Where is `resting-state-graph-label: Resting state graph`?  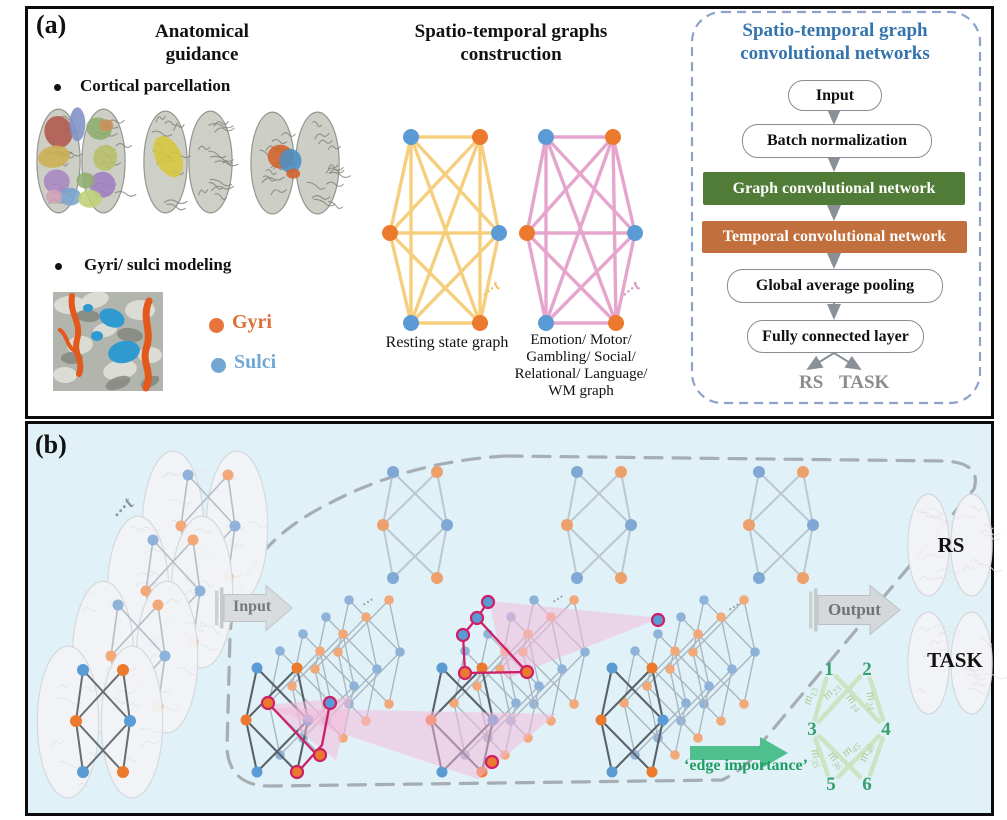 resting-state-graph-label: Resting state graph is located at coordinates (447, 342).